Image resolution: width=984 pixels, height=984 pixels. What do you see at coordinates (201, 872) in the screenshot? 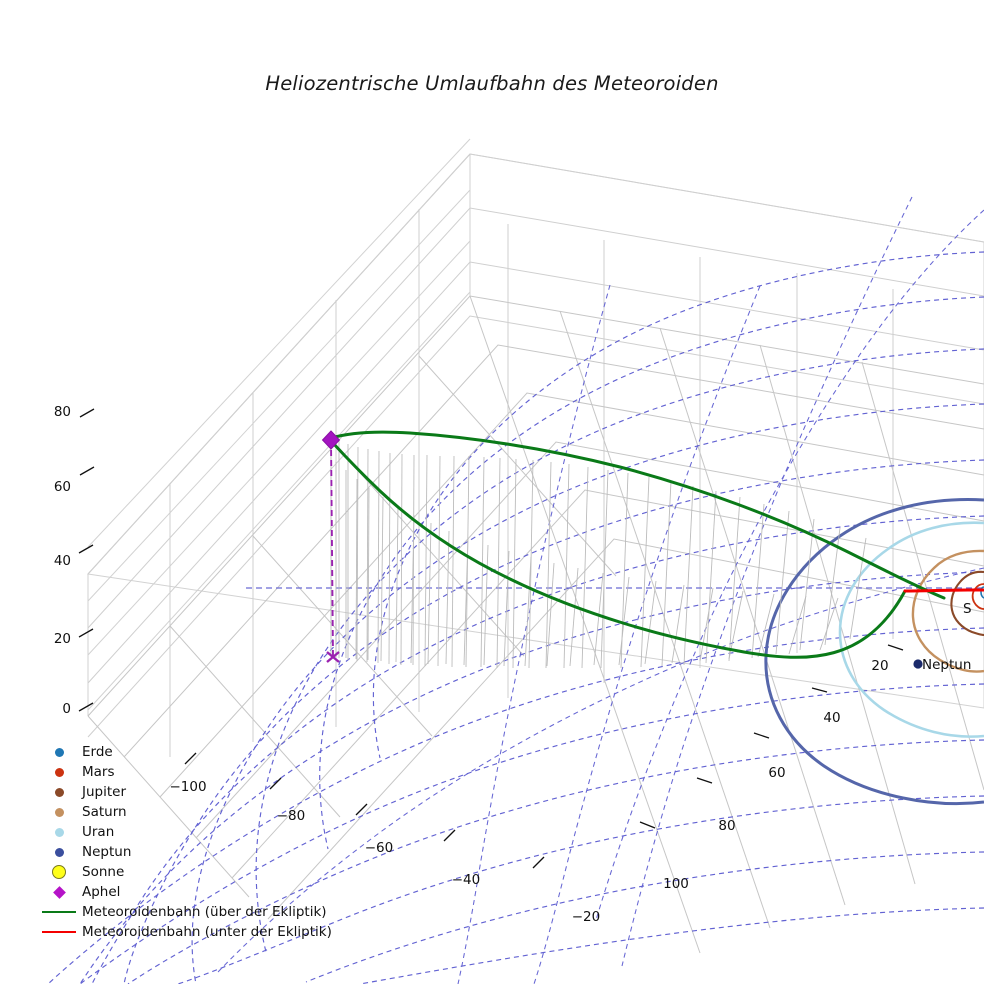
I see `legend-item-sonne: Sonne` at bounding box center [201, 872].